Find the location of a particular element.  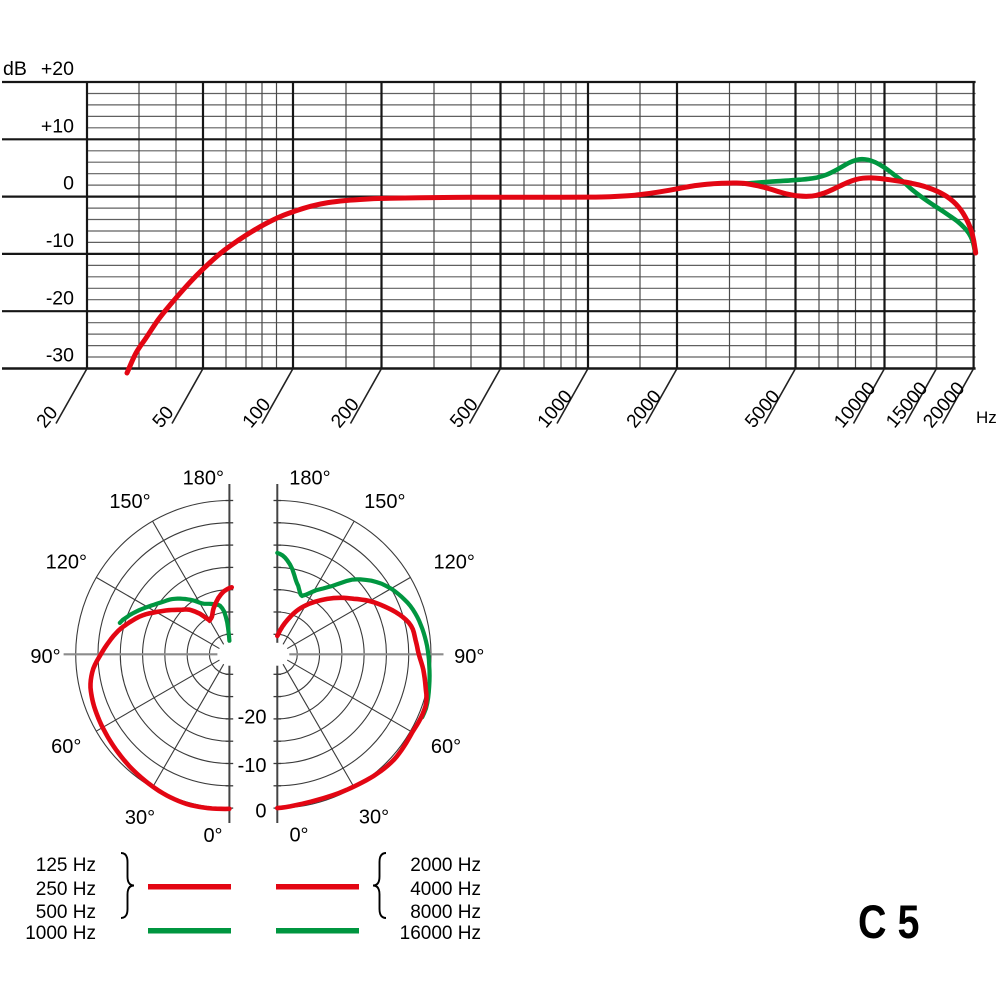

svg-text: -30 is located at coordinates (60, 356).